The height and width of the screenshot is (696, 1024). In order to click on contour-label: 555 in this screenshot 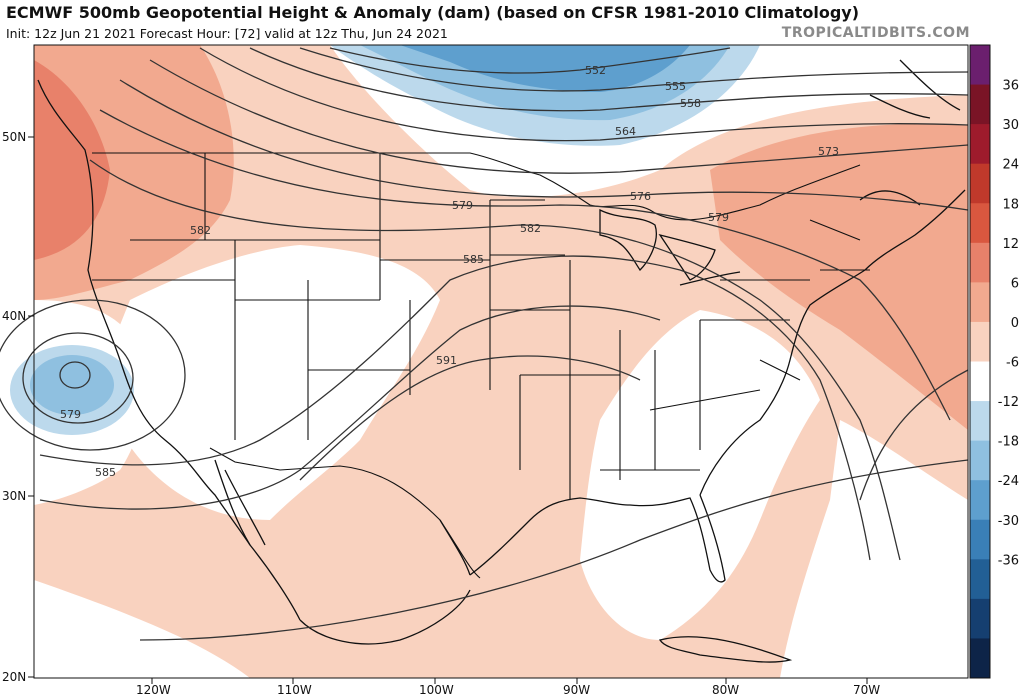, I will do `click(675, 86)`.